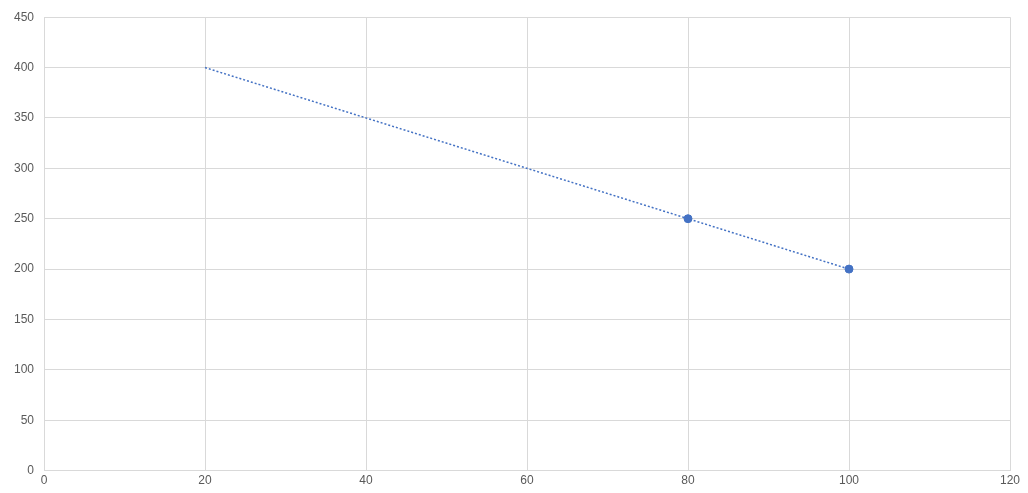  I want to click on x-tick-label: 100, so click(849, 480).